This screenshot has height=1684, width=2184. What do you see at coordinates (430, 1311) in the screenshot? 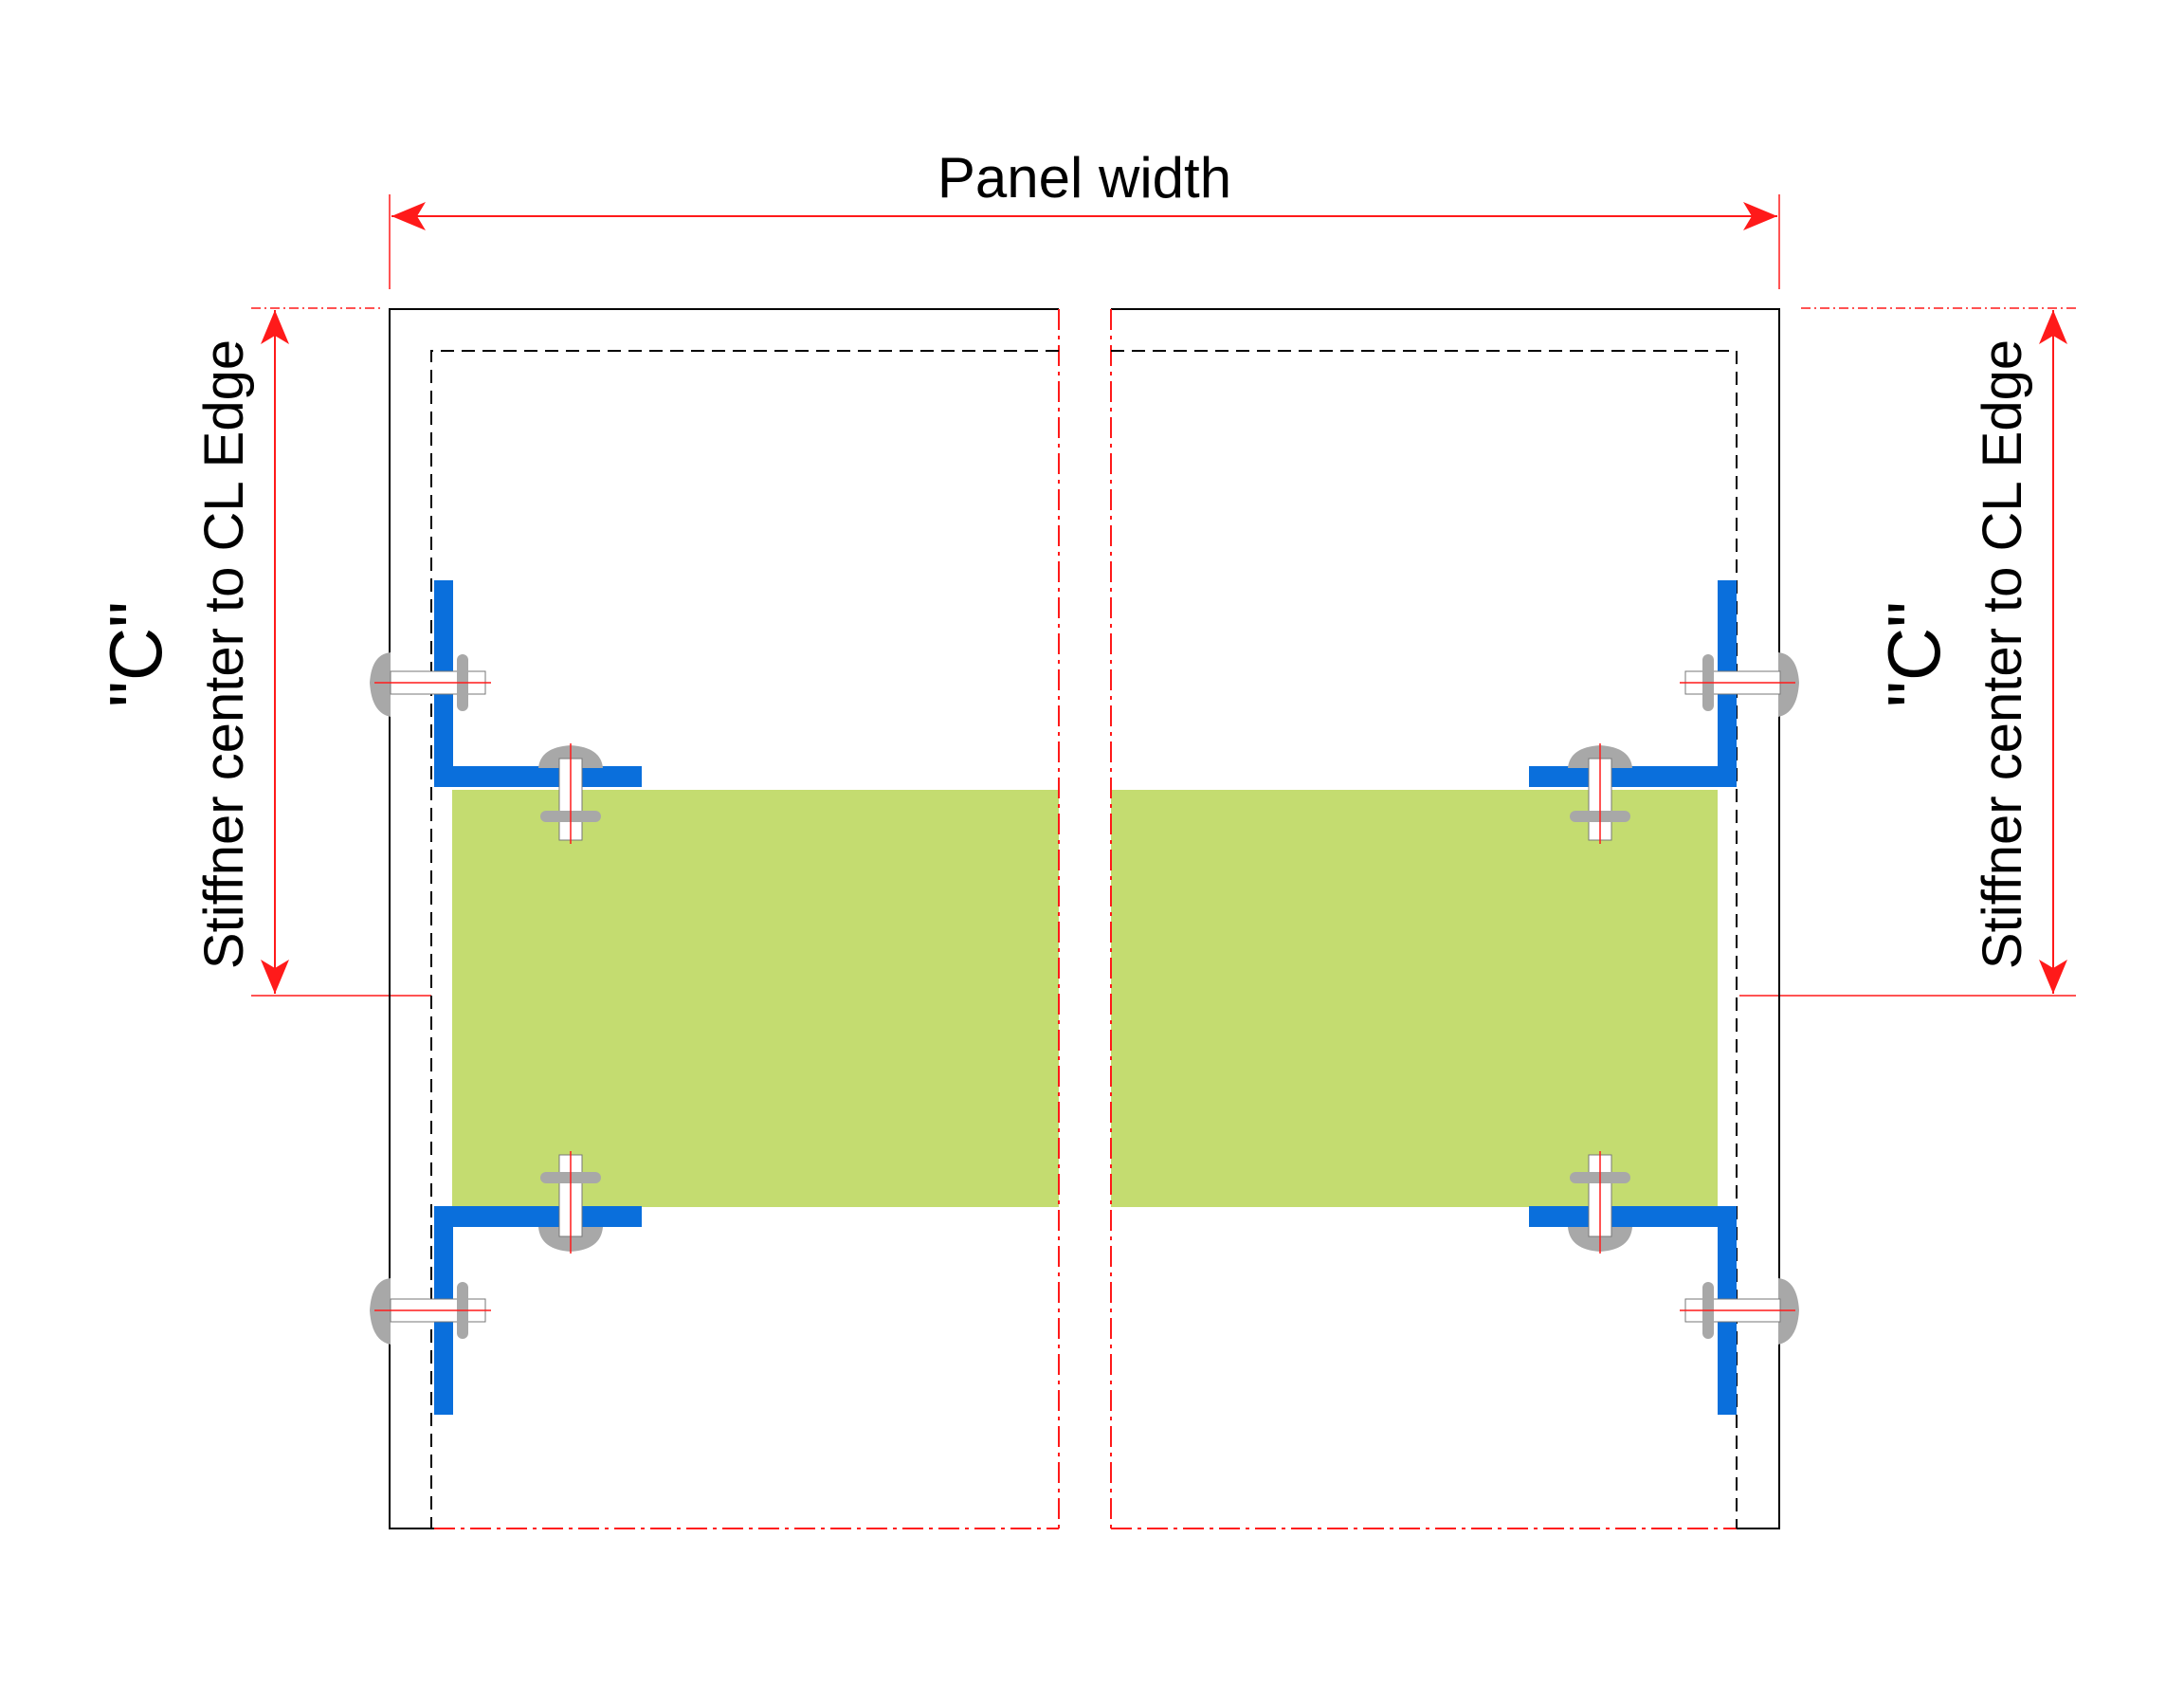
I see `left-lower-web-bolt` at bounding box center [430, 1311].